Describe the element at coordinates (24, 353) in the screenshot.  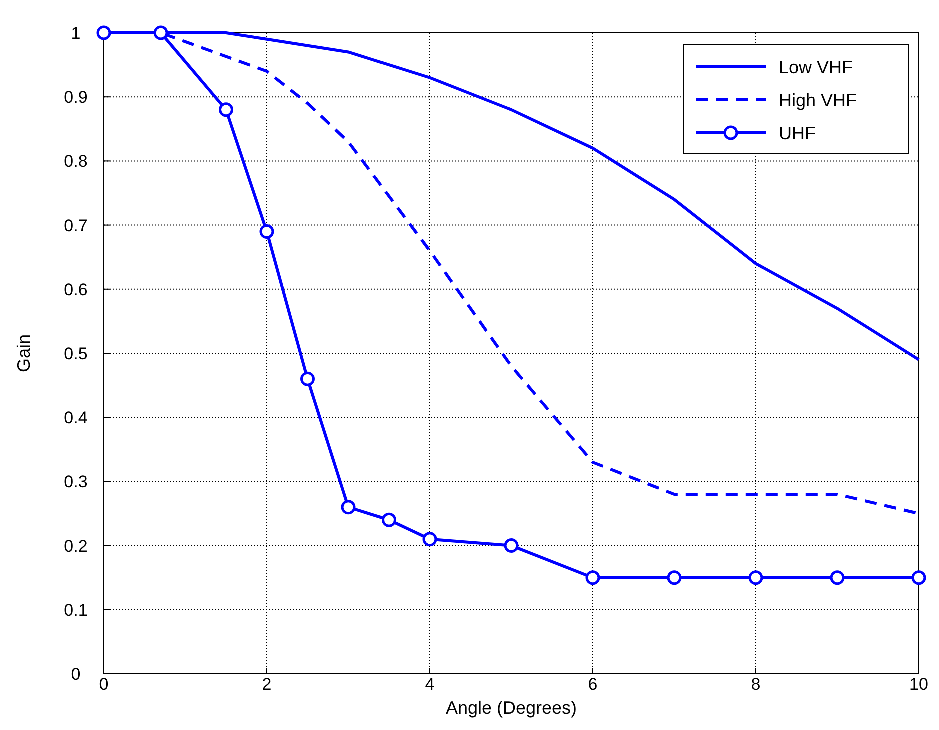
I see `y-axis-title: Gain` at that location.